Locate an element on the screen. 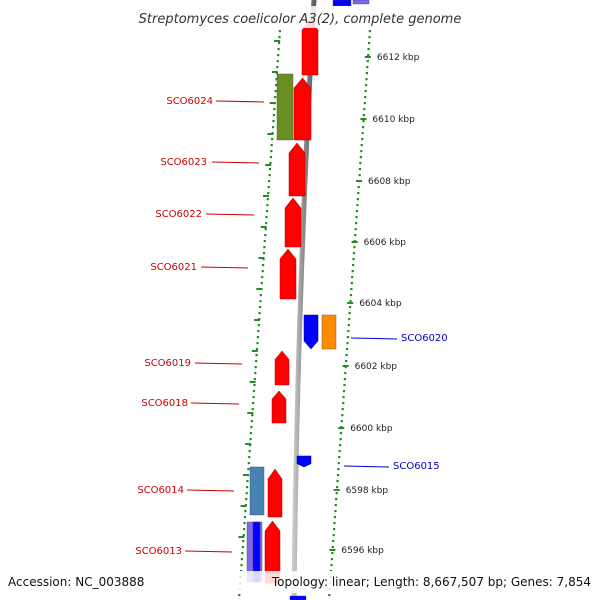 Image resolution: width=600 pixels, height=600 pixels. orange-feature-block is located at coordinates (329, 332).